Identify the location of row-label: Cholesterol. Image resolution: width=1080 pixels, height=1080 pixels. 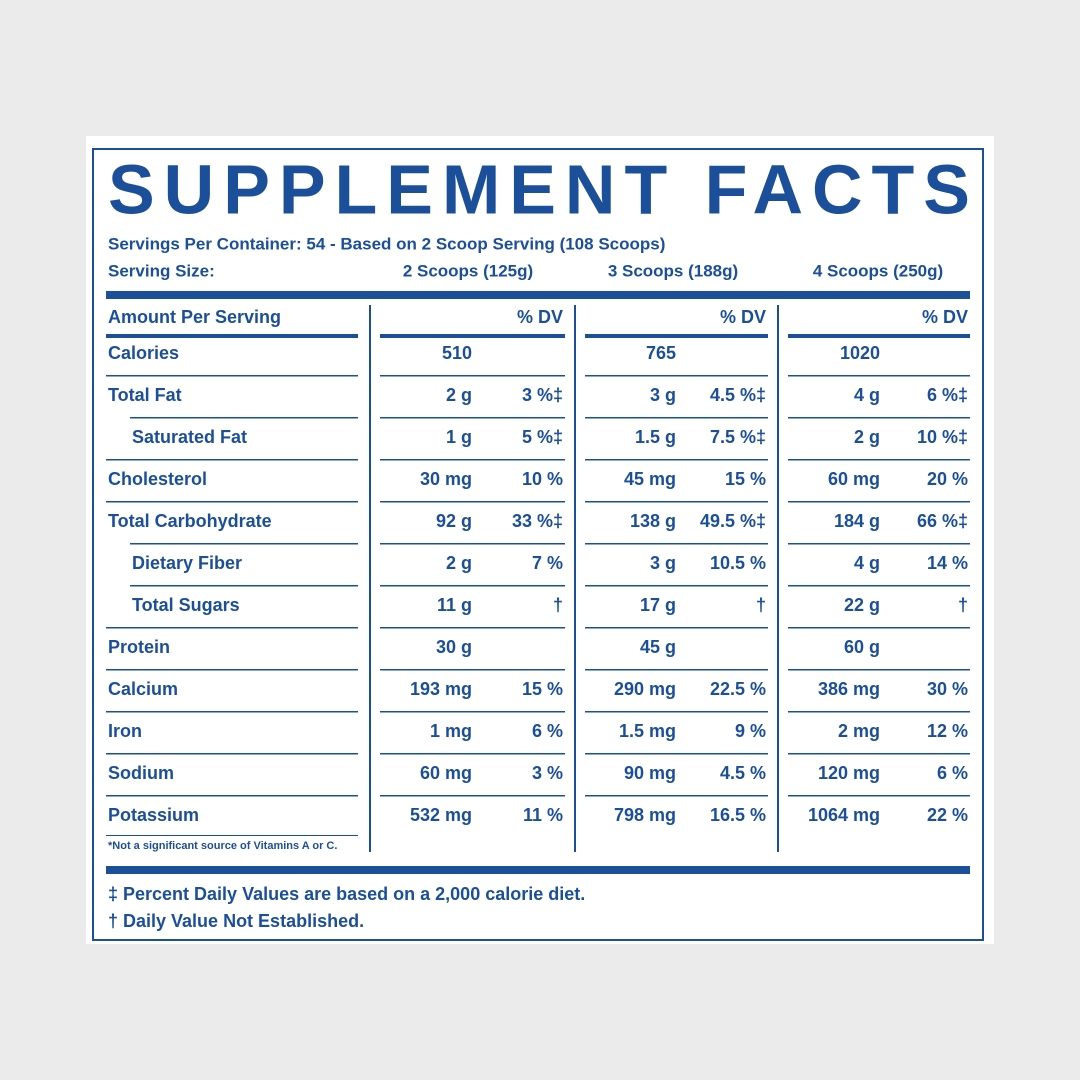
(157, 479).